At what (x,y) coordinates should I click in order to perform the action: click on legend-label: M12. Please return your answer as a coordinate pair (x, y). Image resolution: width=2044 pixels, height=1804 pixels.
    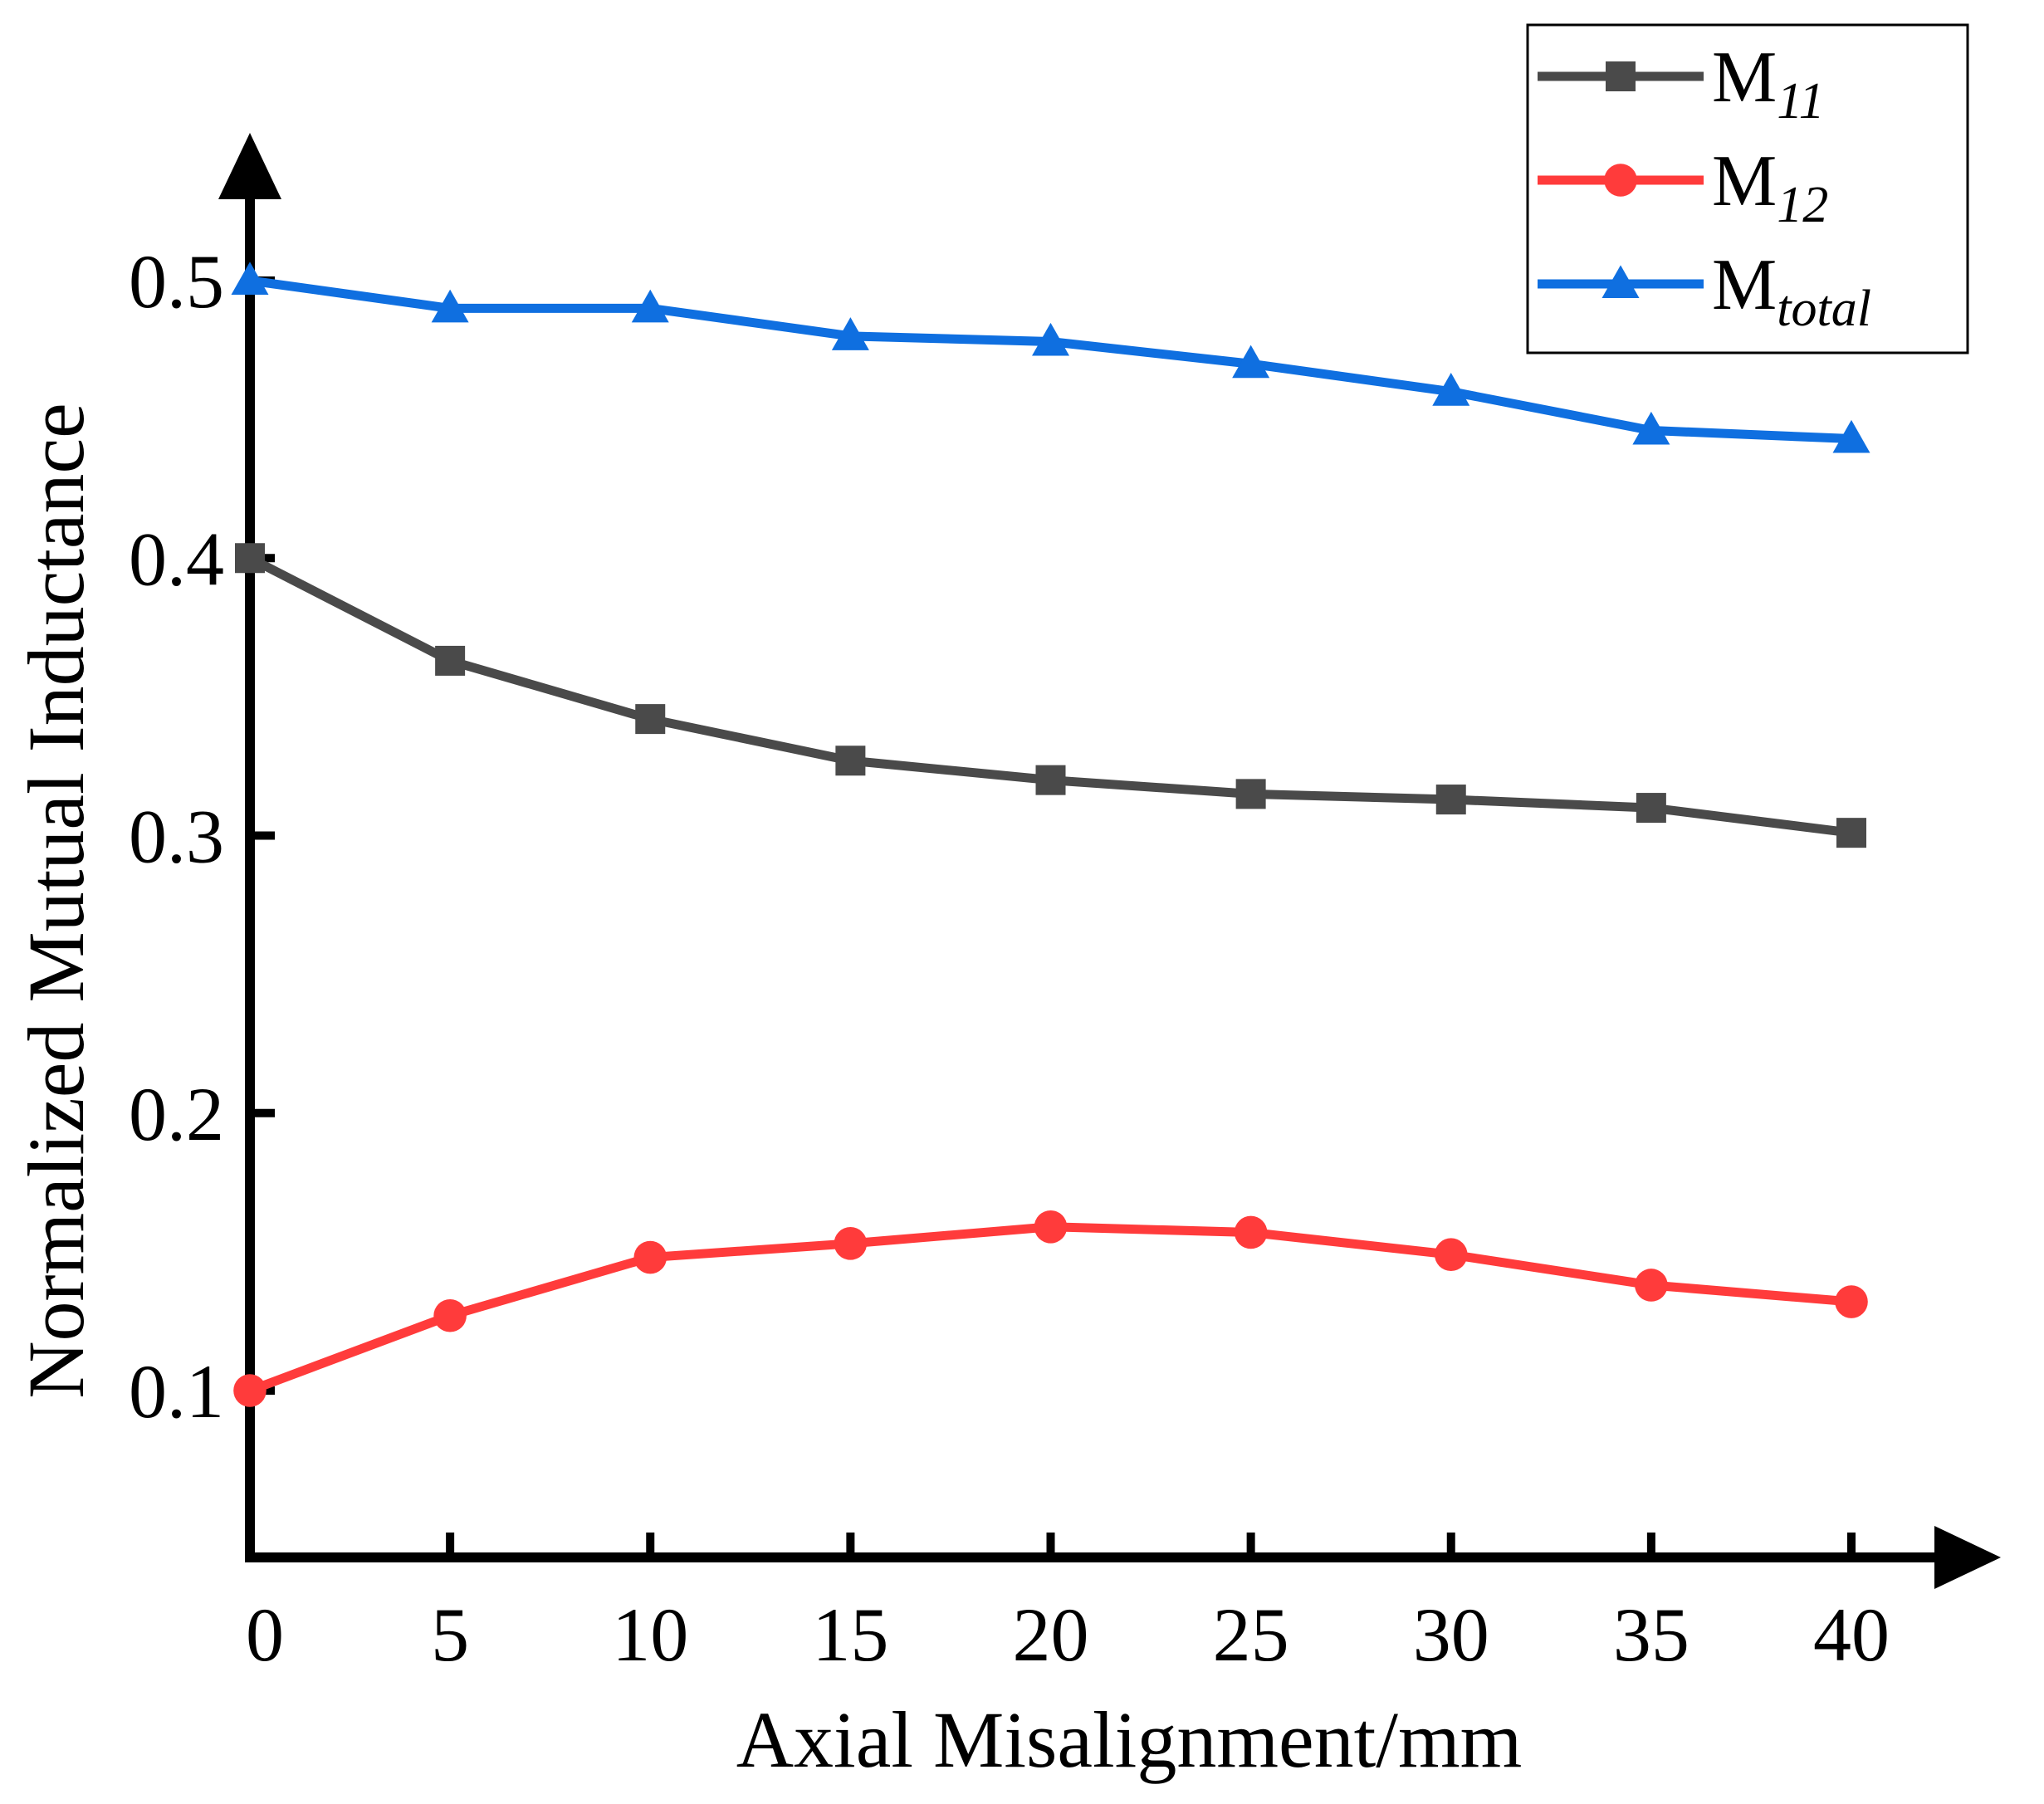
    Looking at the image, I should click on (1770, 187).